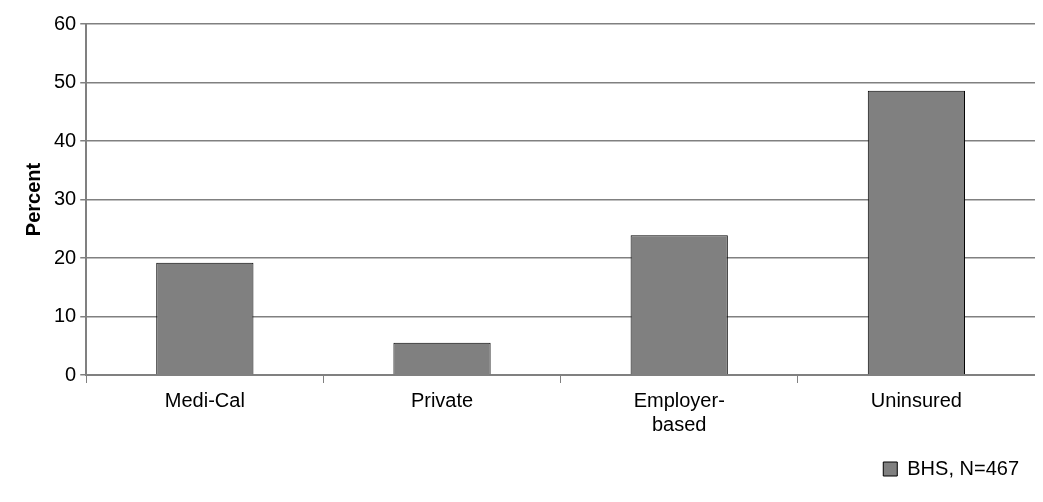  What do you see at coordinates (679, 411) in the screenshot?
I see `x-tick-label: Employer-based` at bounding box center [679, 411].